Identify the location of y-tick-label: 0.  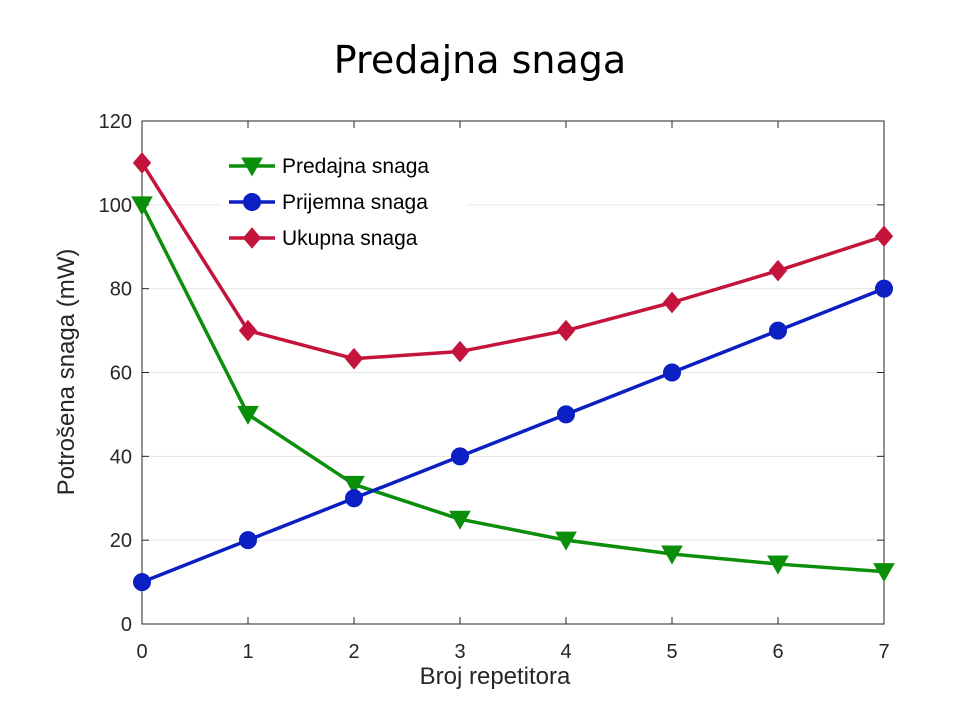
(126, 625).